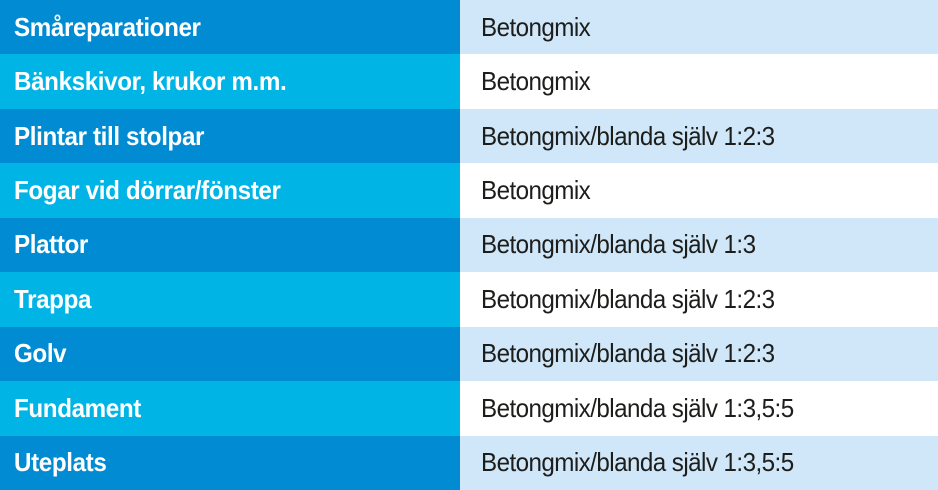  I want to click on use-case-label: Fogar vid dörrar/fönster, so click(147, 190).